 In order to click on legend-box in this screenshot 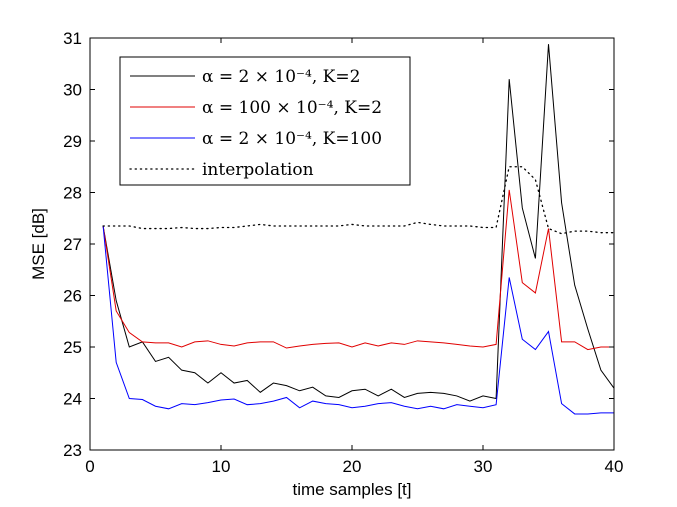, I will do `click(265, 121)`.